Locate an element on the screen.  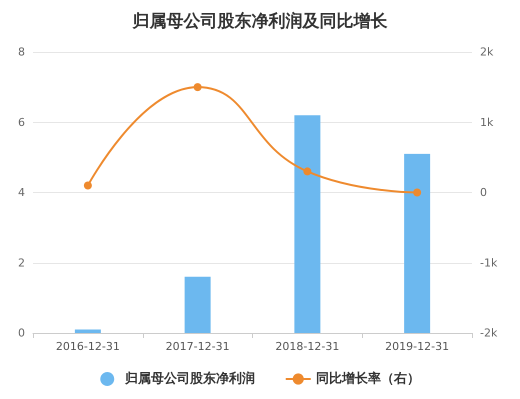
y2-tick-label: 0 is located at coordinates (483, 192).